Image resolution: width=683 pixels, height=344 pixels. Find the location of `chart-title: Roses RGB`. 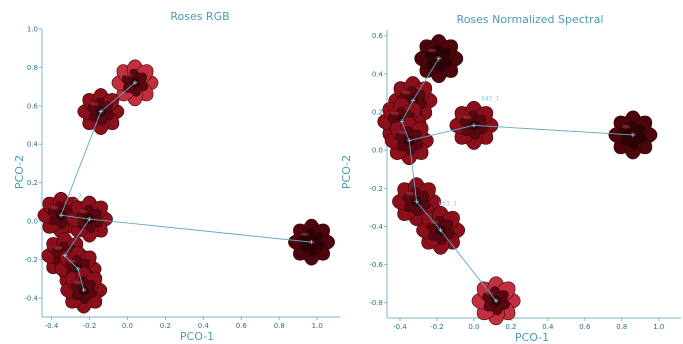

chart-title: Roses RGB is located at coordinates (199, 16).